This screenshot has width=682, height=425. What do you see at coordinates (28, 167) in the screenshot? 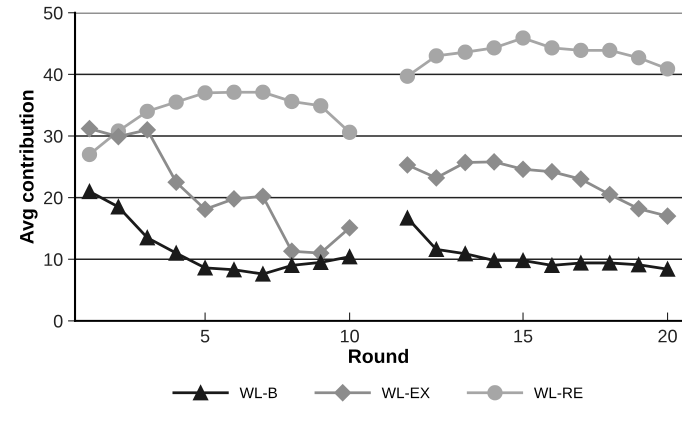
I see `y-axis-title: Avg contribution` at bounding box center [28, 167].